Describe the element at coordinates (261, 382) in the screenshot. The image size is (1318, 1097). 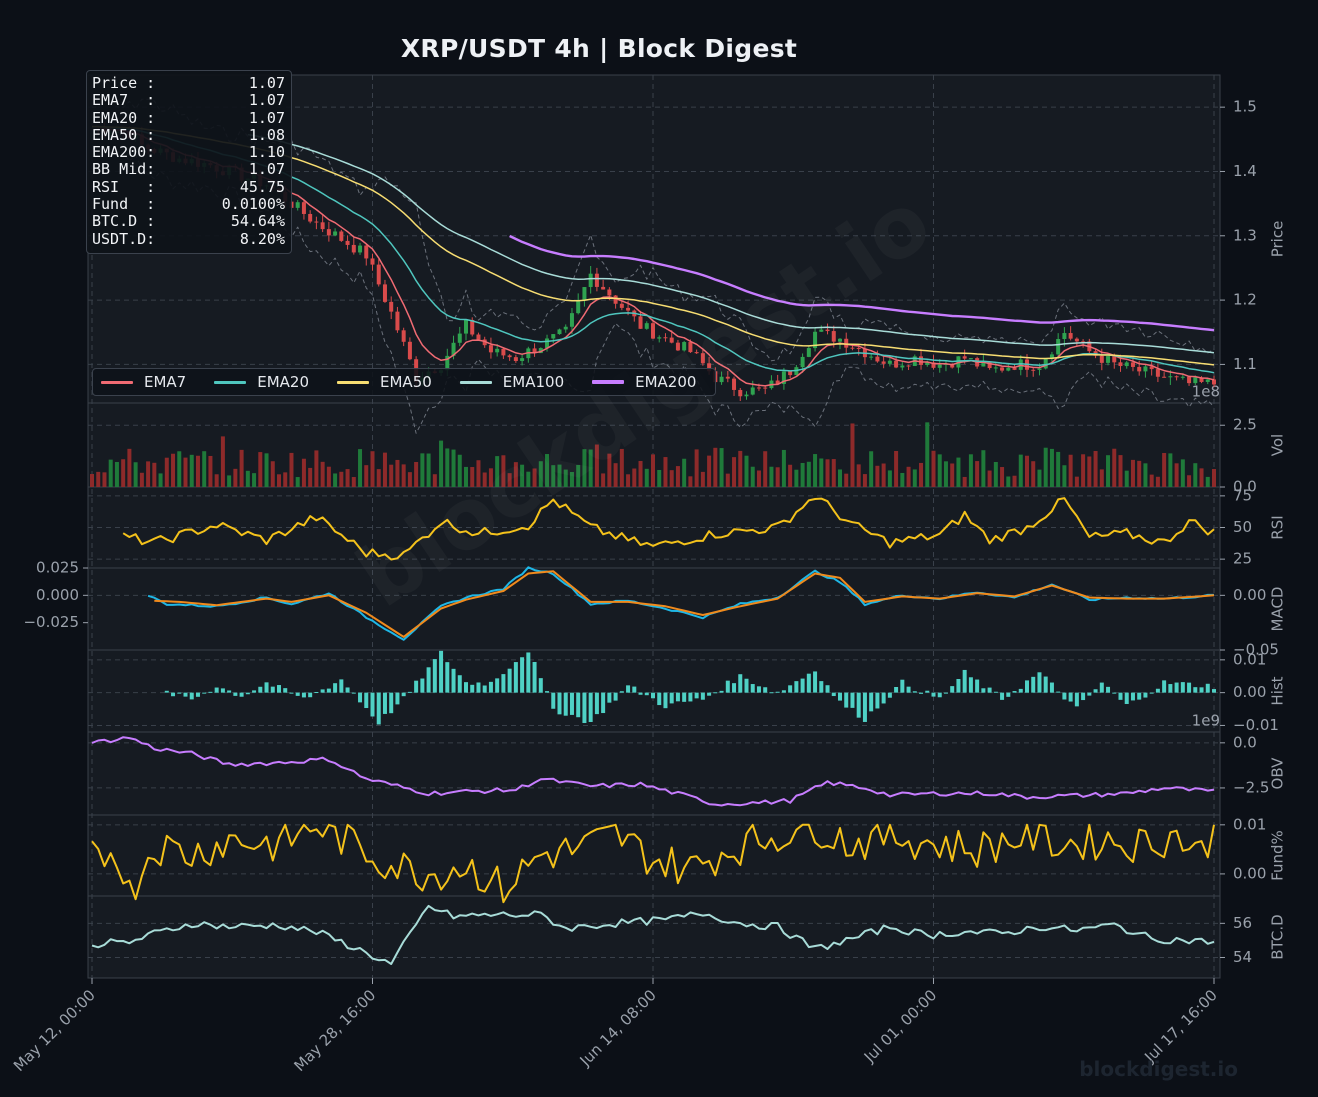
I see `legend-item-ema20: EMA20` at that location.